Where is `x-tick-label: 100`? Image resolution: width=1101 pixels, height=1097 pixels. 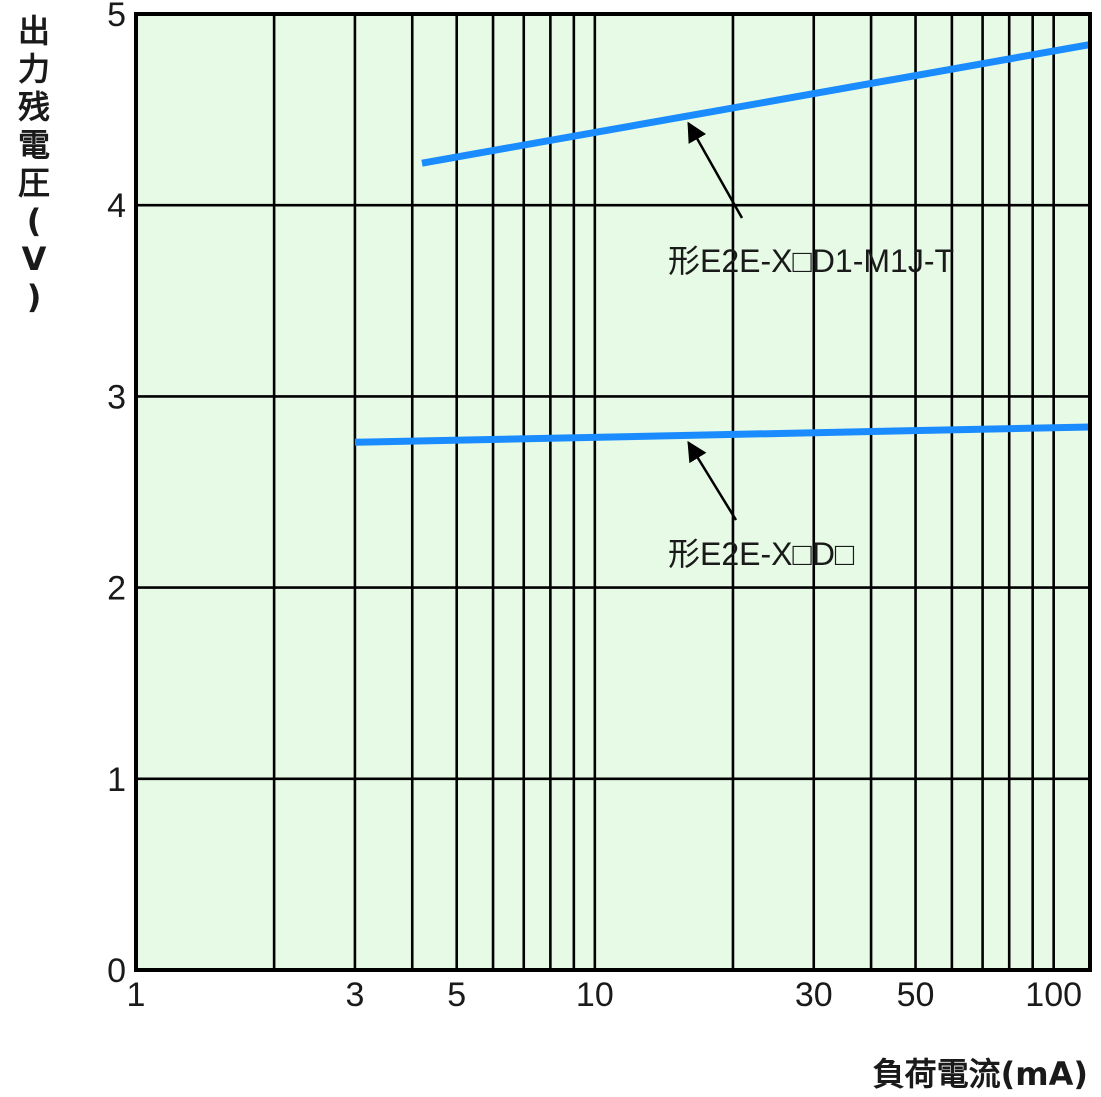
x-tick-label: 100 is located at coordinates (1053, 995).